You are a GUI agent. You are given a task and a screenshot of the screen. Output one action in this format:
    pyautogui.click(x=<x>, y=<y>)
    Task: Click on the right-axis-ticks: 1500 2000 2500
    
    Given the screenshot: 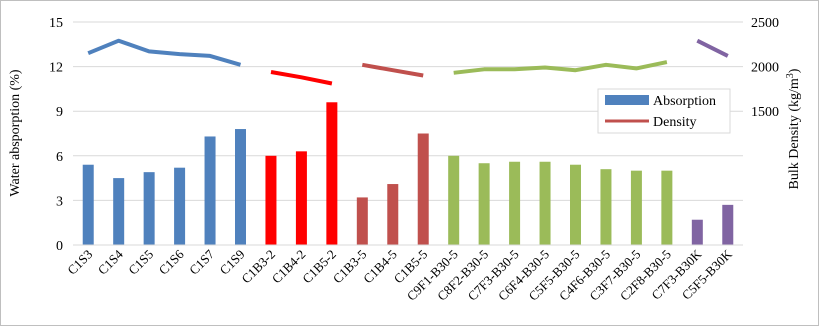 What is the action you would take?
    pyautogui.click(x=765, y=68)
    